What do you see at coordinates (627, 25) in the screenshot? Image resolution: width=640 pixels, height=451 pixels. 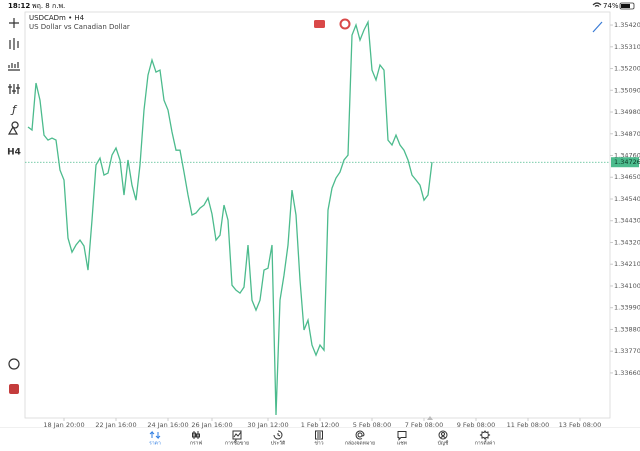 I see `y-tick-label: 1.35420` at bounding box center [627, 25].